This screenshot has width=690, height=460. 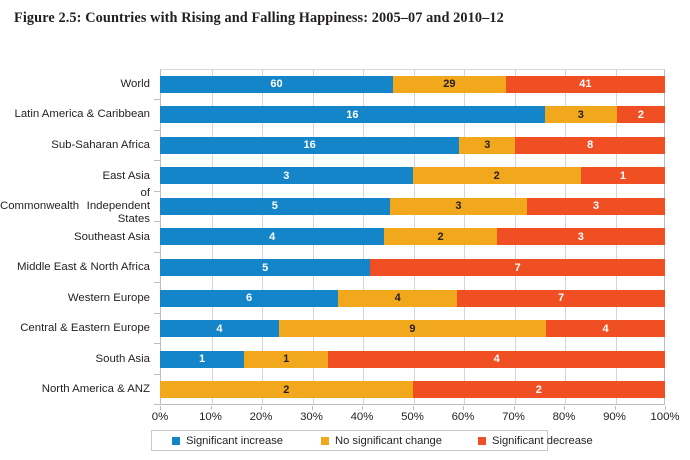 What do you see at coordinates (261, 417) in the screenshot?
I see `x-axis-tick-label: 20%` at bounding box center [261, 417].